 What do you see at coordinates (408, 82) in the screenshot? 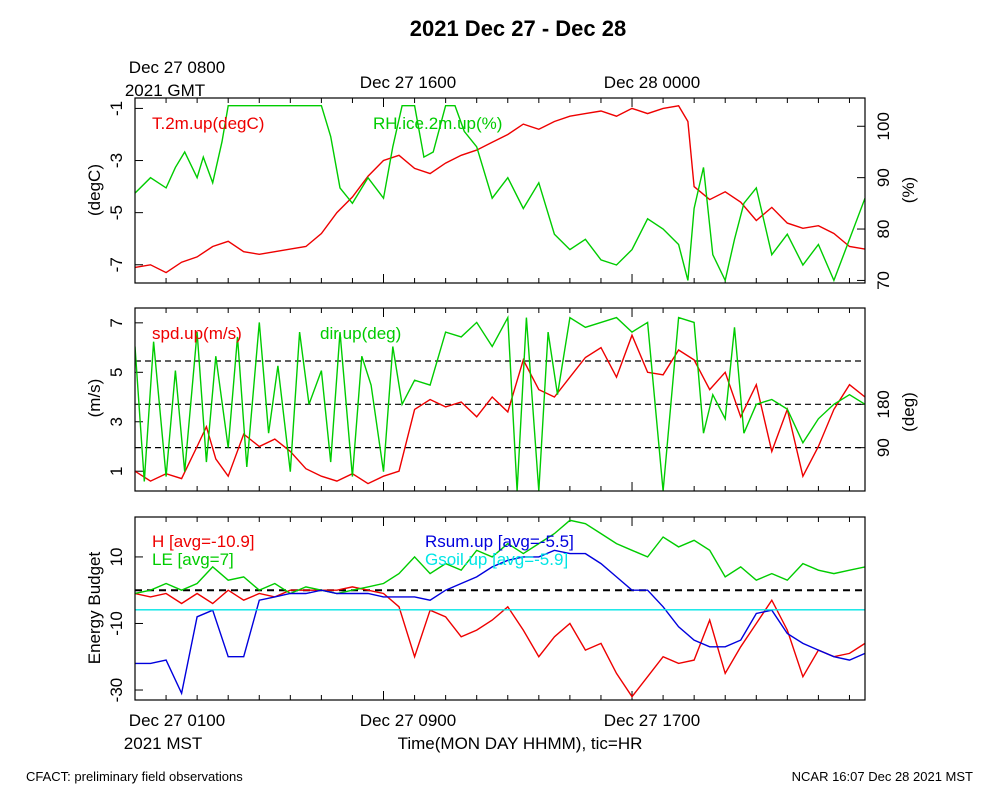
I see `top-axis-label-2: Dec 27 1600` at bounding box center [408, 82].